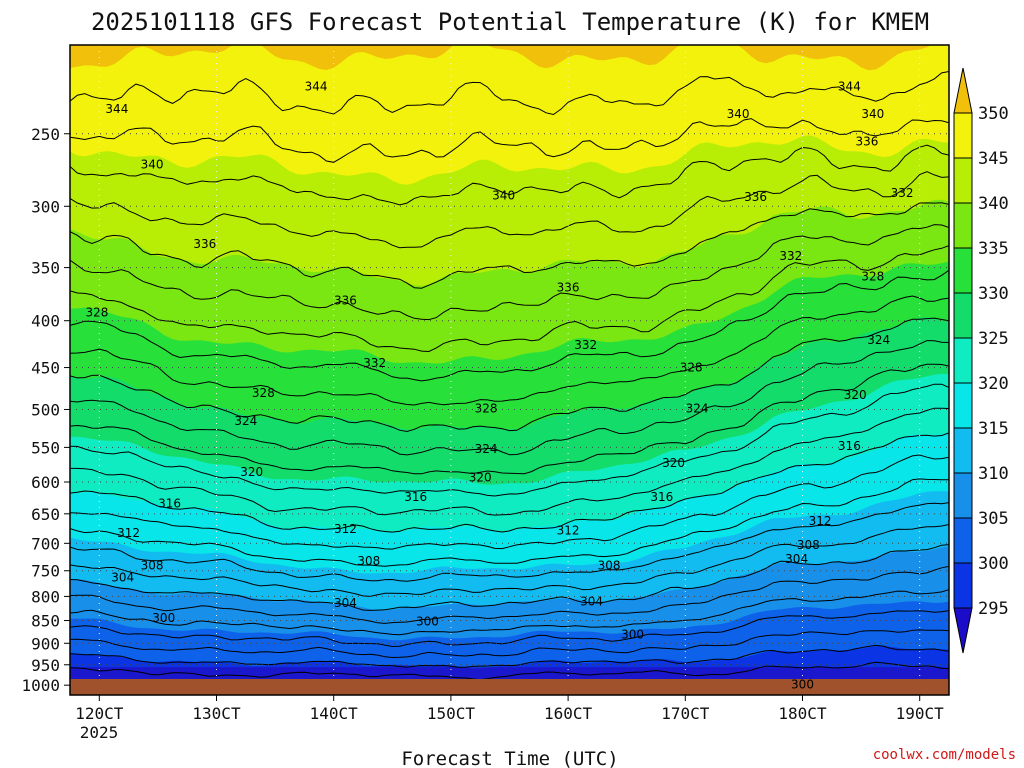 The width and height of the screenshot is (1024, 768). I want to click on y-tick-label-1000: 1000, so click(40, 685).